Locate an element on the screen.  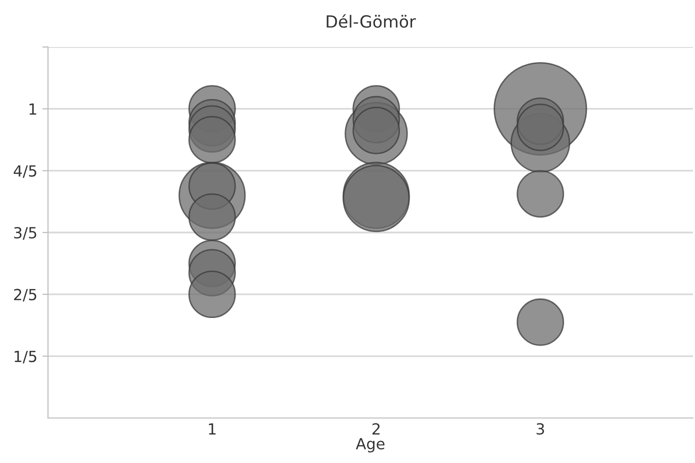
y-tick-label: 1/5 is located at coordinates (25, 357).